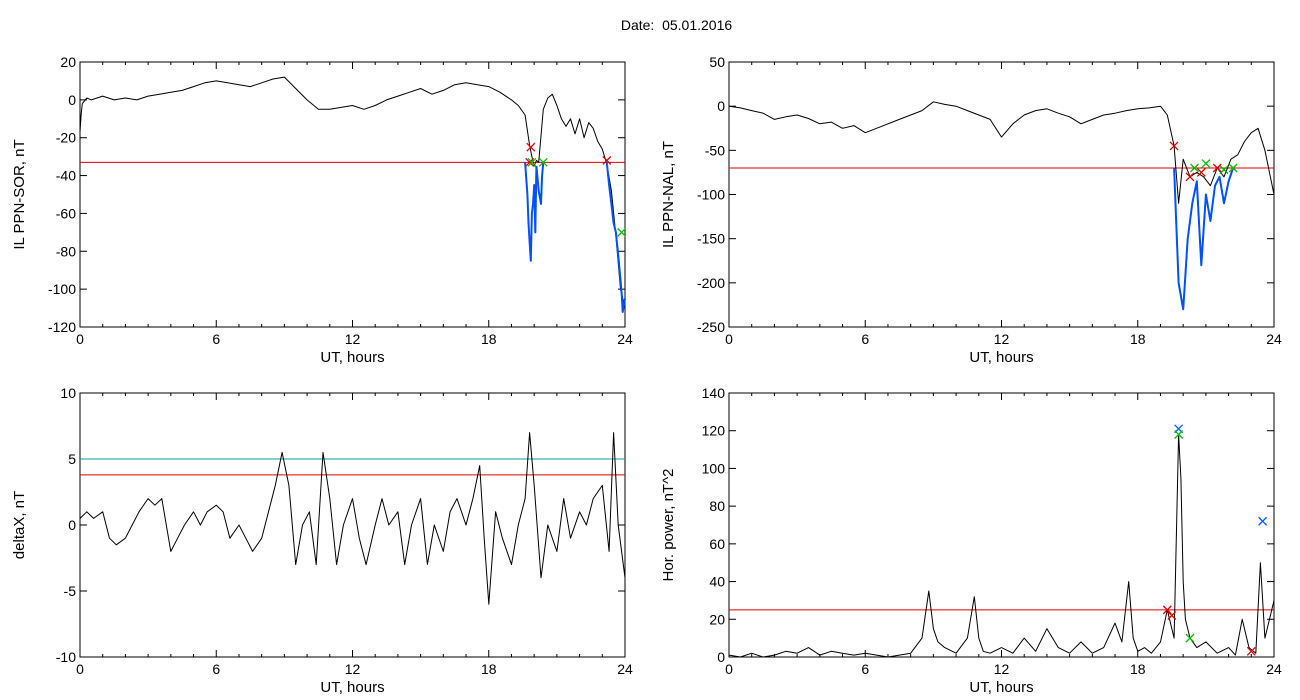  What do you see at coordinates (352, 357) in the screenshot?
I see `sor-xlabel: UT, hours` at bounding box center [352, 357].